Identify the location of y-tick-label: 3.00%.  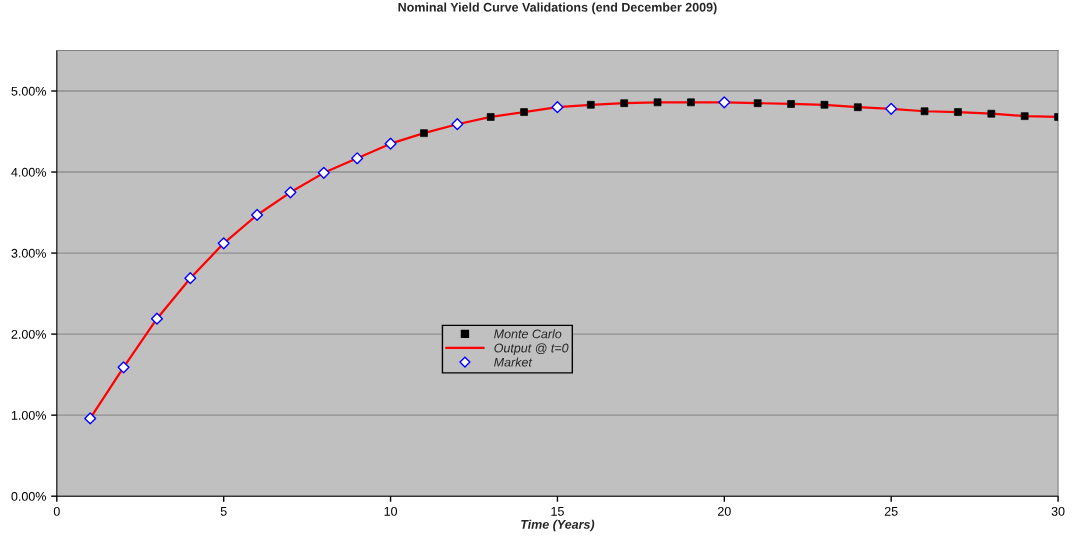
(28, 253).